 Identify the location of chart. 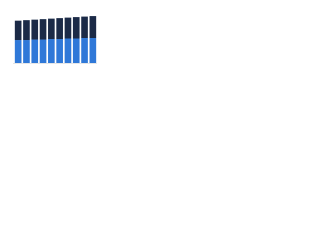
(55, 40).